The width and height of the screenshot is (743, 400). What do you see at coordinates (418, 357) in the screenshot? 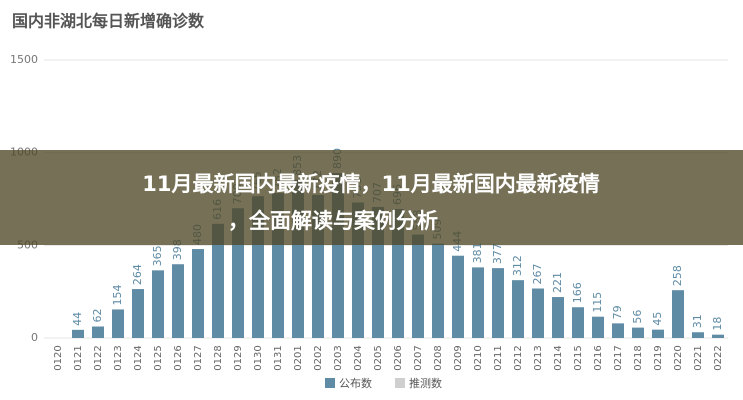
I see `x-tick-label: 0207` at bounding box center [418, 357].